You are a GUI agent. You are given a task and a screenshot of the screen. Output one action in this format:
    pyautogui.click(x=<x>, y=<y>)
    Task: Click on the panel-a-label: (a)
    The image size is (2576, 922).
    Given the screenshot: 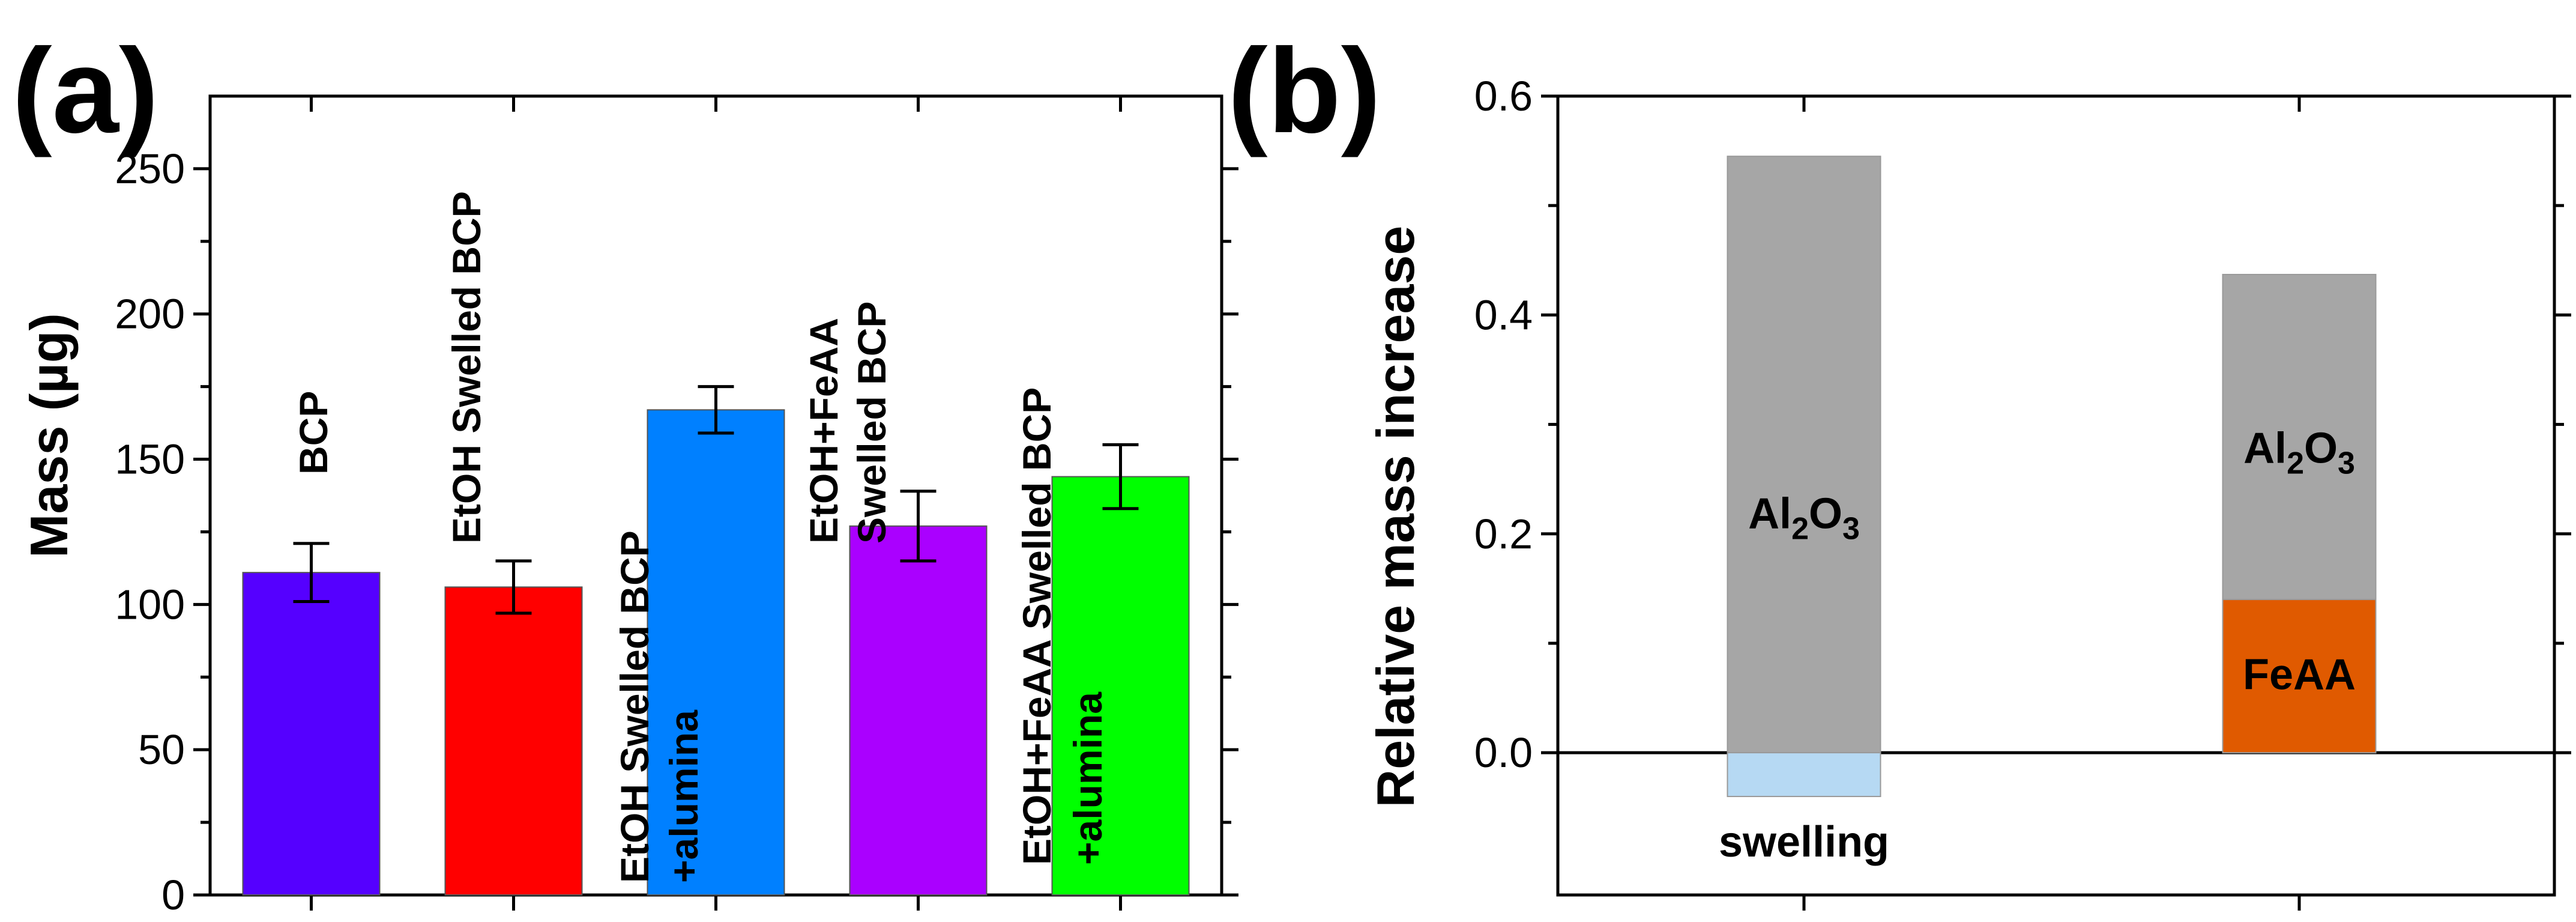 What is the action you would take?
    pyautogui.click(x=85, y=91)
    